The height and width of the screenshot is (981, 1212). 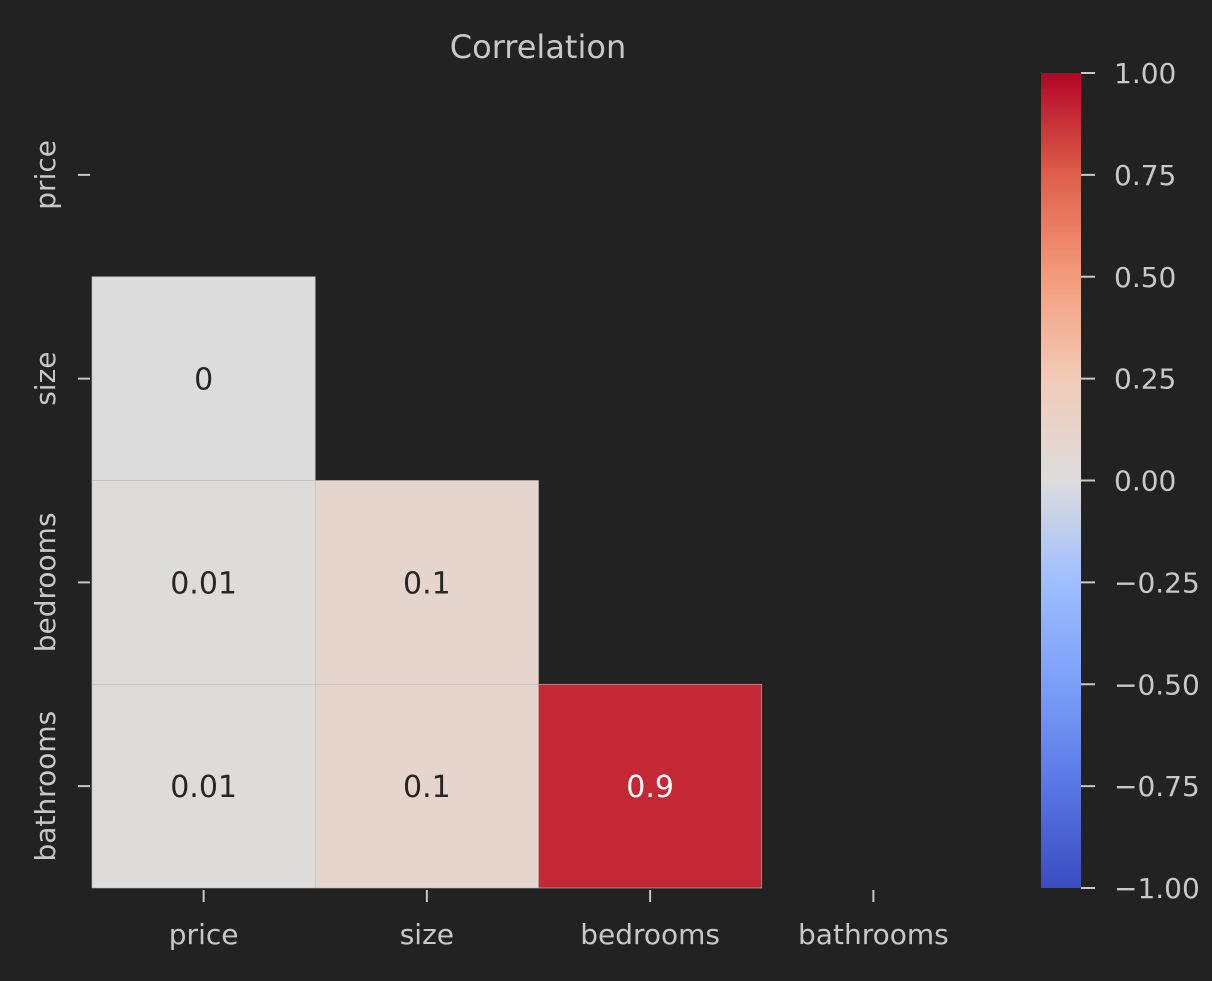 What do you see at coordinates (559, 920) in the screenshot?
I see `x-axis: price size bedrooms bathrooms` at bounding box center [559, 920].